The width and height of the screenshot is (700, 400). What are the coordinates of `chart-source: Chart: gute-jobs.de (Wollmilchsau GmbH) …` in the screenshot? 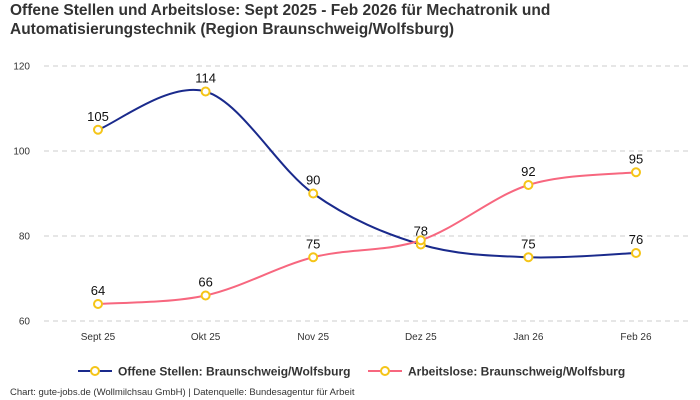 It's located at (182, 392).